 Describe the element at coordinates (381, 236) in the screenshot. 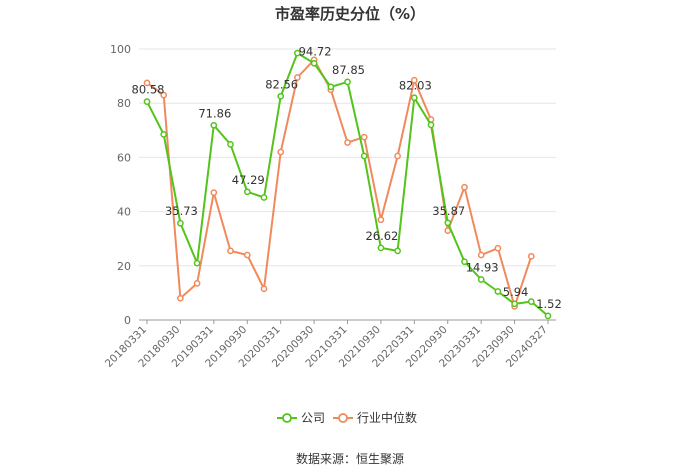

I see `data-label: 26.62` at that location.